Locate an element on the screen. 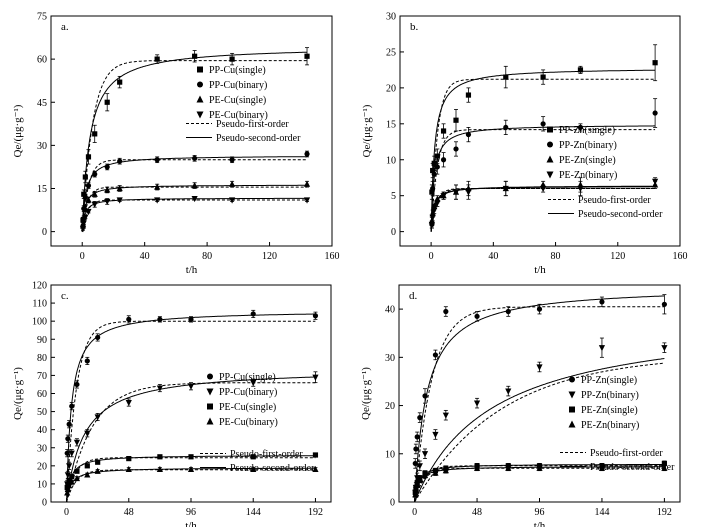 Image resolution: width=702 pixels, height=527 pixels. y-tick-label: 15 is located at coordinates (391, 124).